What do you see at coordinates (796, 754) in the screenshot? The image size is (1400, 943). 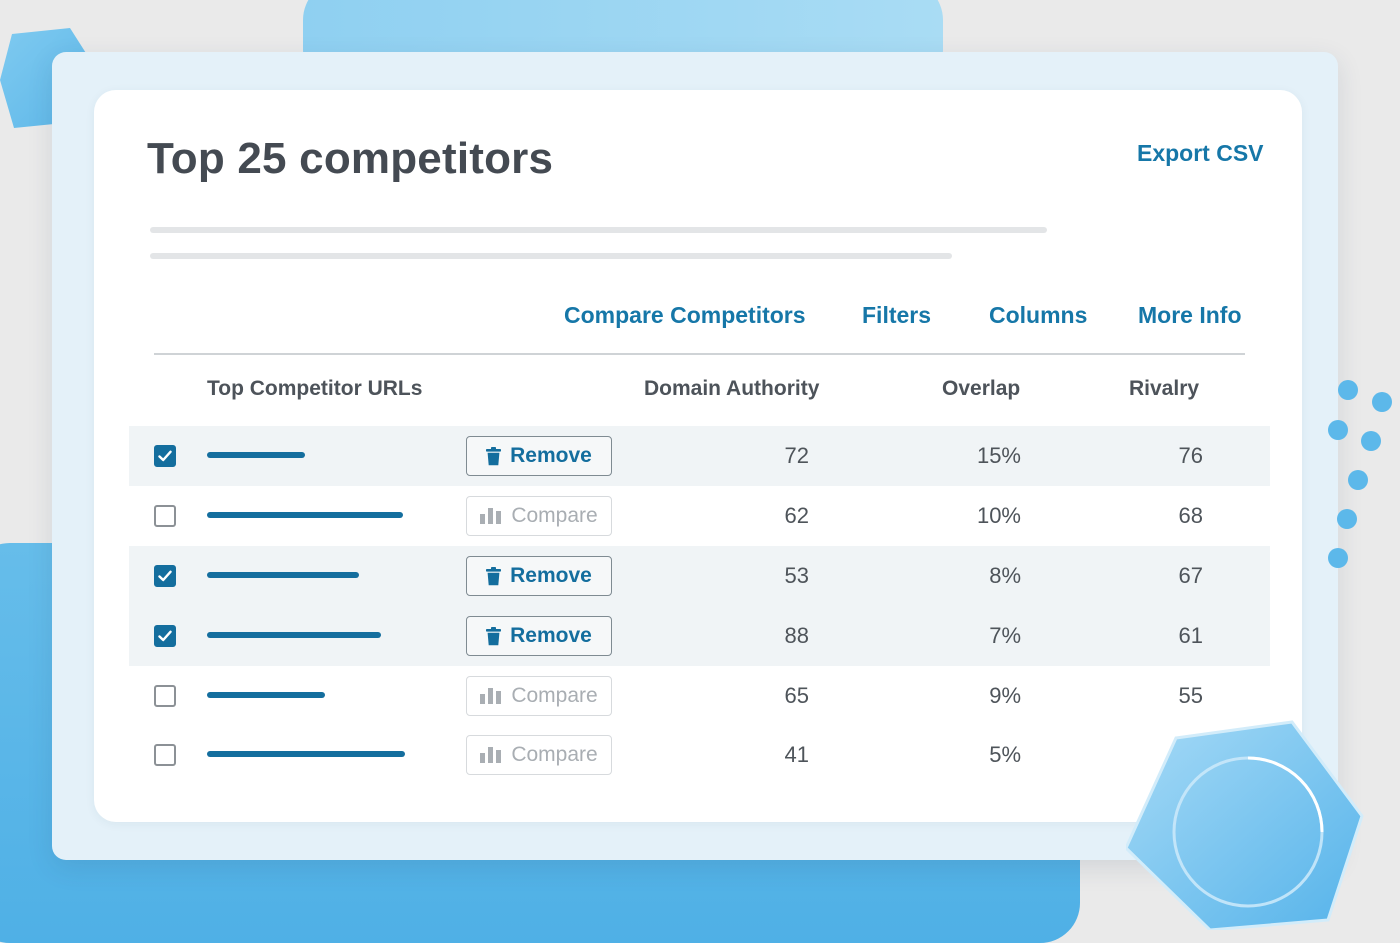 I see `domain-authority-cell: 41` at bounding box center [796, 754].